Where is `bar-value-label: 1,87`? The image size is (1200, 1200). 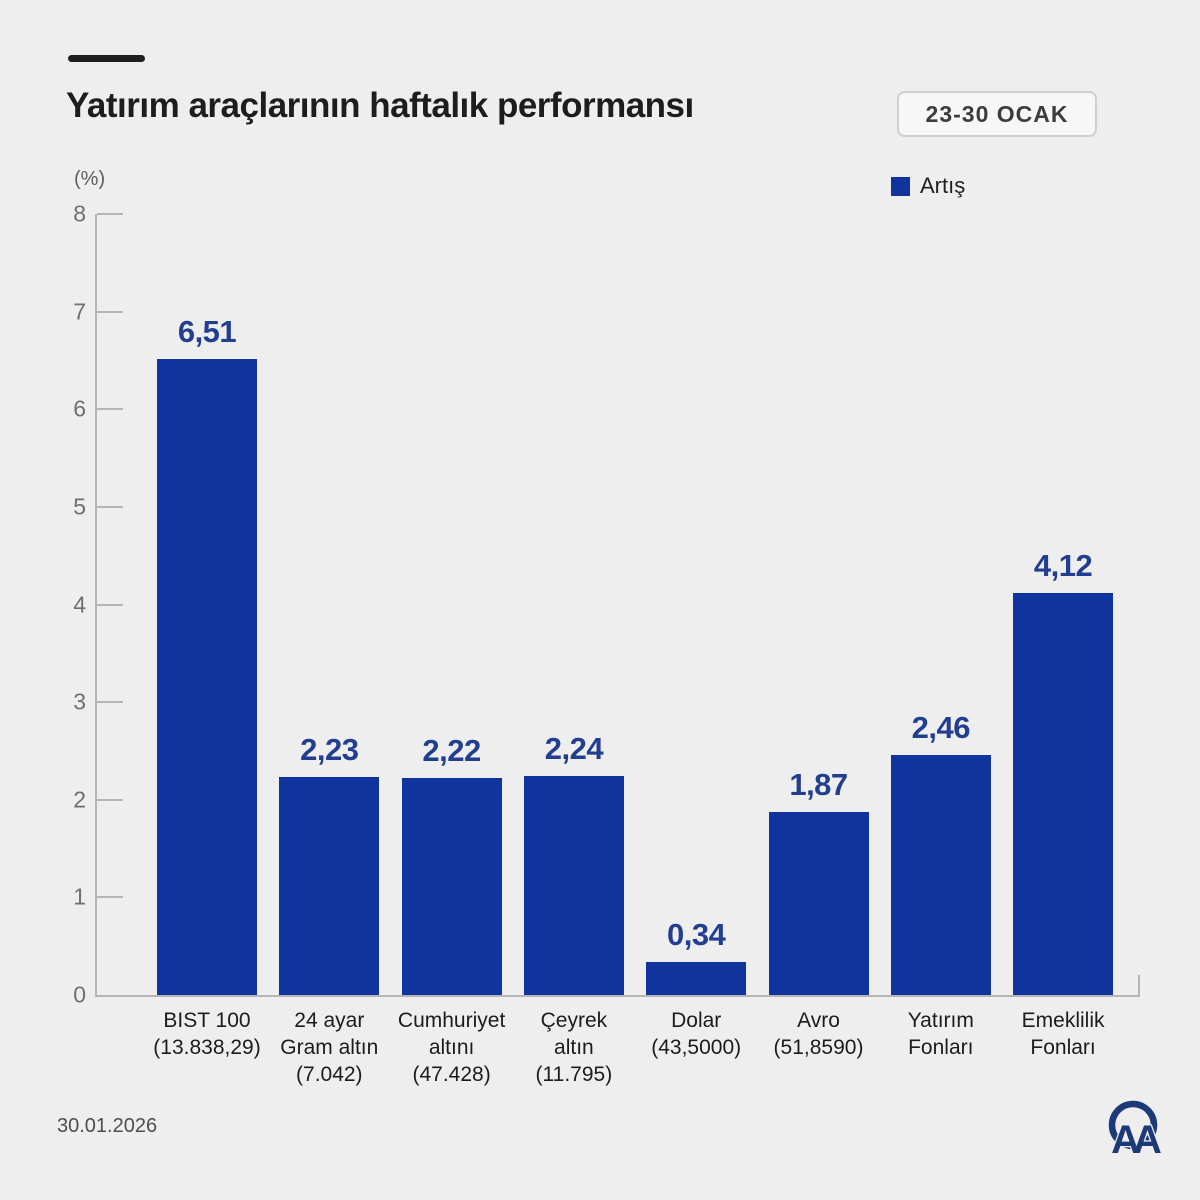
bar-value-label: 1,87 is located at coordinates (818, 785).